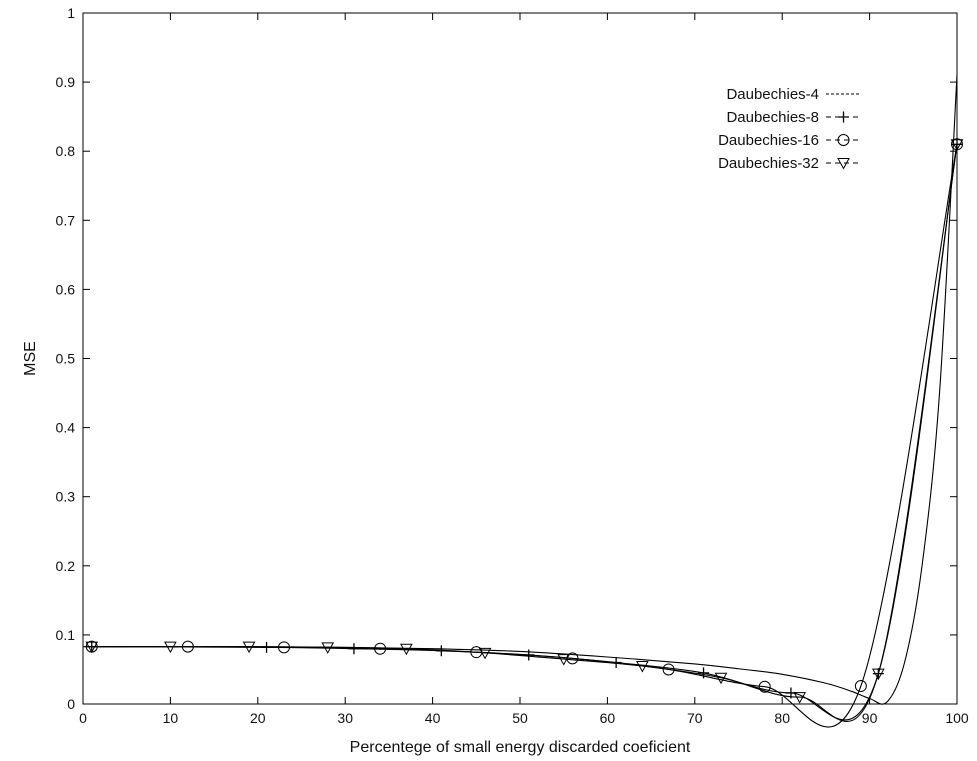  Describe the element at coordinates (66, 497) in the screenshot. I see `y-tick-label: 0.3` at that location.